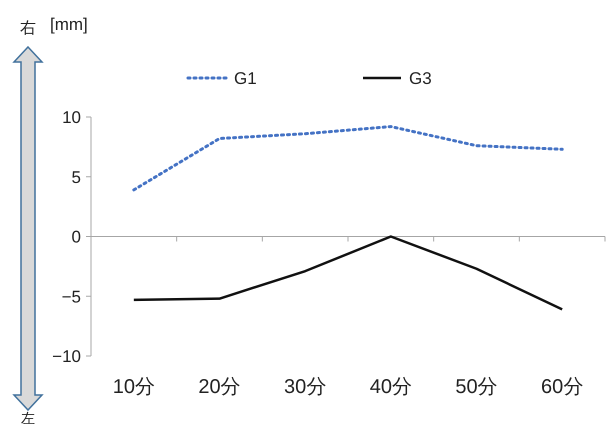  Describe the element at coordinates (420, 78) in the screenshot. I see `legend-label: G3` at that location.